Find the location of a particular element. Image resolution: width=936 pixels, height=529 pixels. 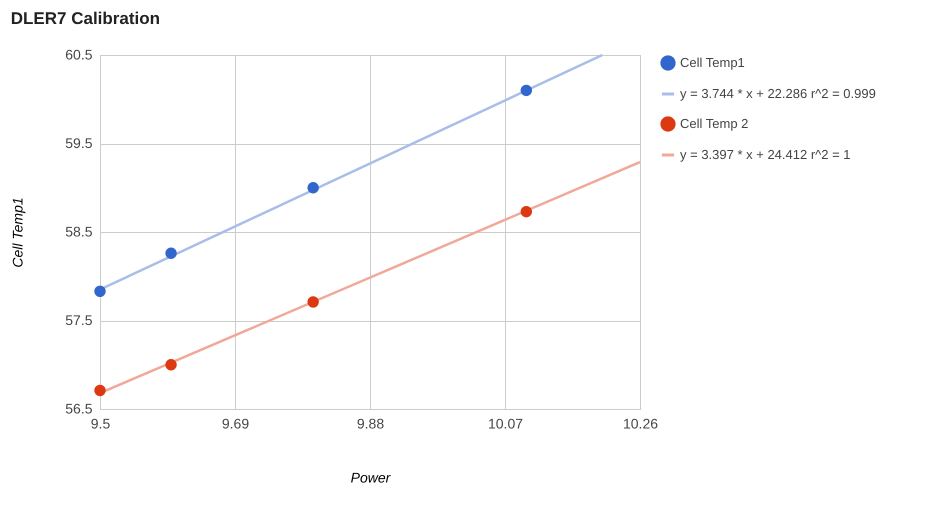

x-tick-label: 10.26 is located at coordinates (640, 424).